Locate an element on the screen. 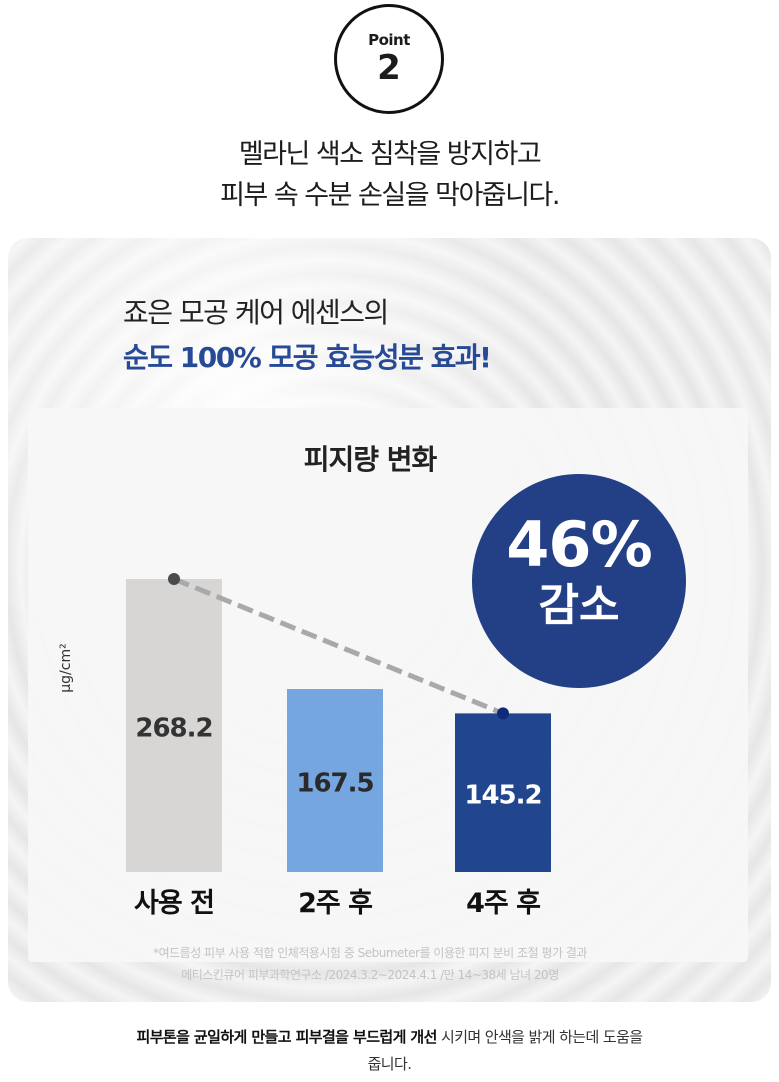 This screenshot has height=1082, width=779. bar-value-label-1: 268.2 is located at coordinates (173, 729).